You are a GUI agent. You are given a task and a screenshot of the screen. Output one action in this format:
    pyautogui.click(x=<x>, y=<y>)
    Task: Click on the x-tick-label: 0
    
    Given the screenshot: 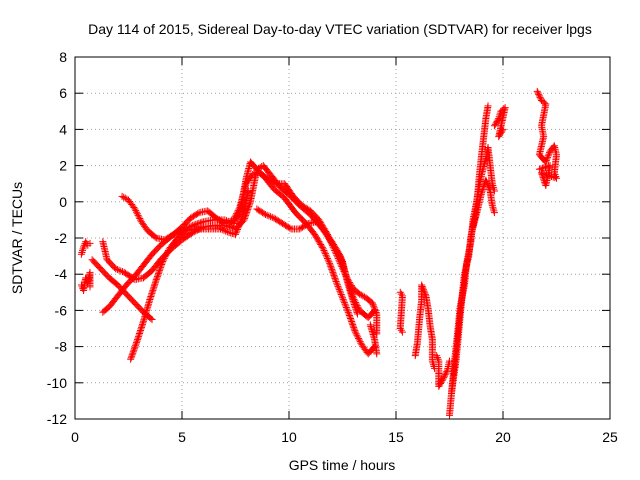 What is the action you would take?
    pyautogui.click(x=75, y=437)
    